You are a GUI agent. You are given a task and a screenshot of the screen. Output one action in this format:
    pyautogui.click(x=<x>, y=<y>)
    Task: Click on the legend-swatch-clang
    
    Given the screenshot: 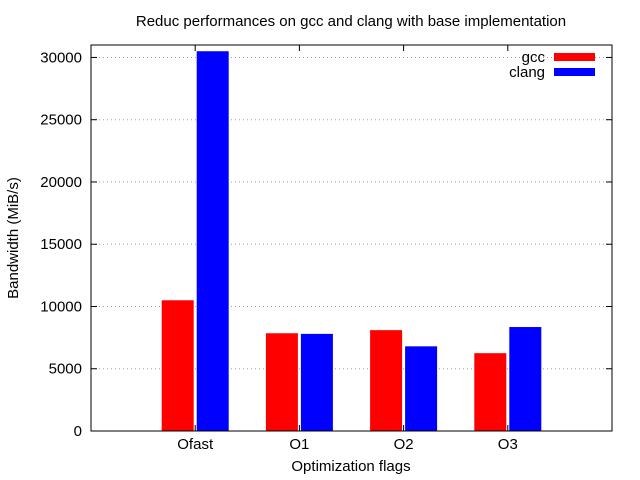 What is the action you would take?
    pyautogui.click(x=574, y=72)
    